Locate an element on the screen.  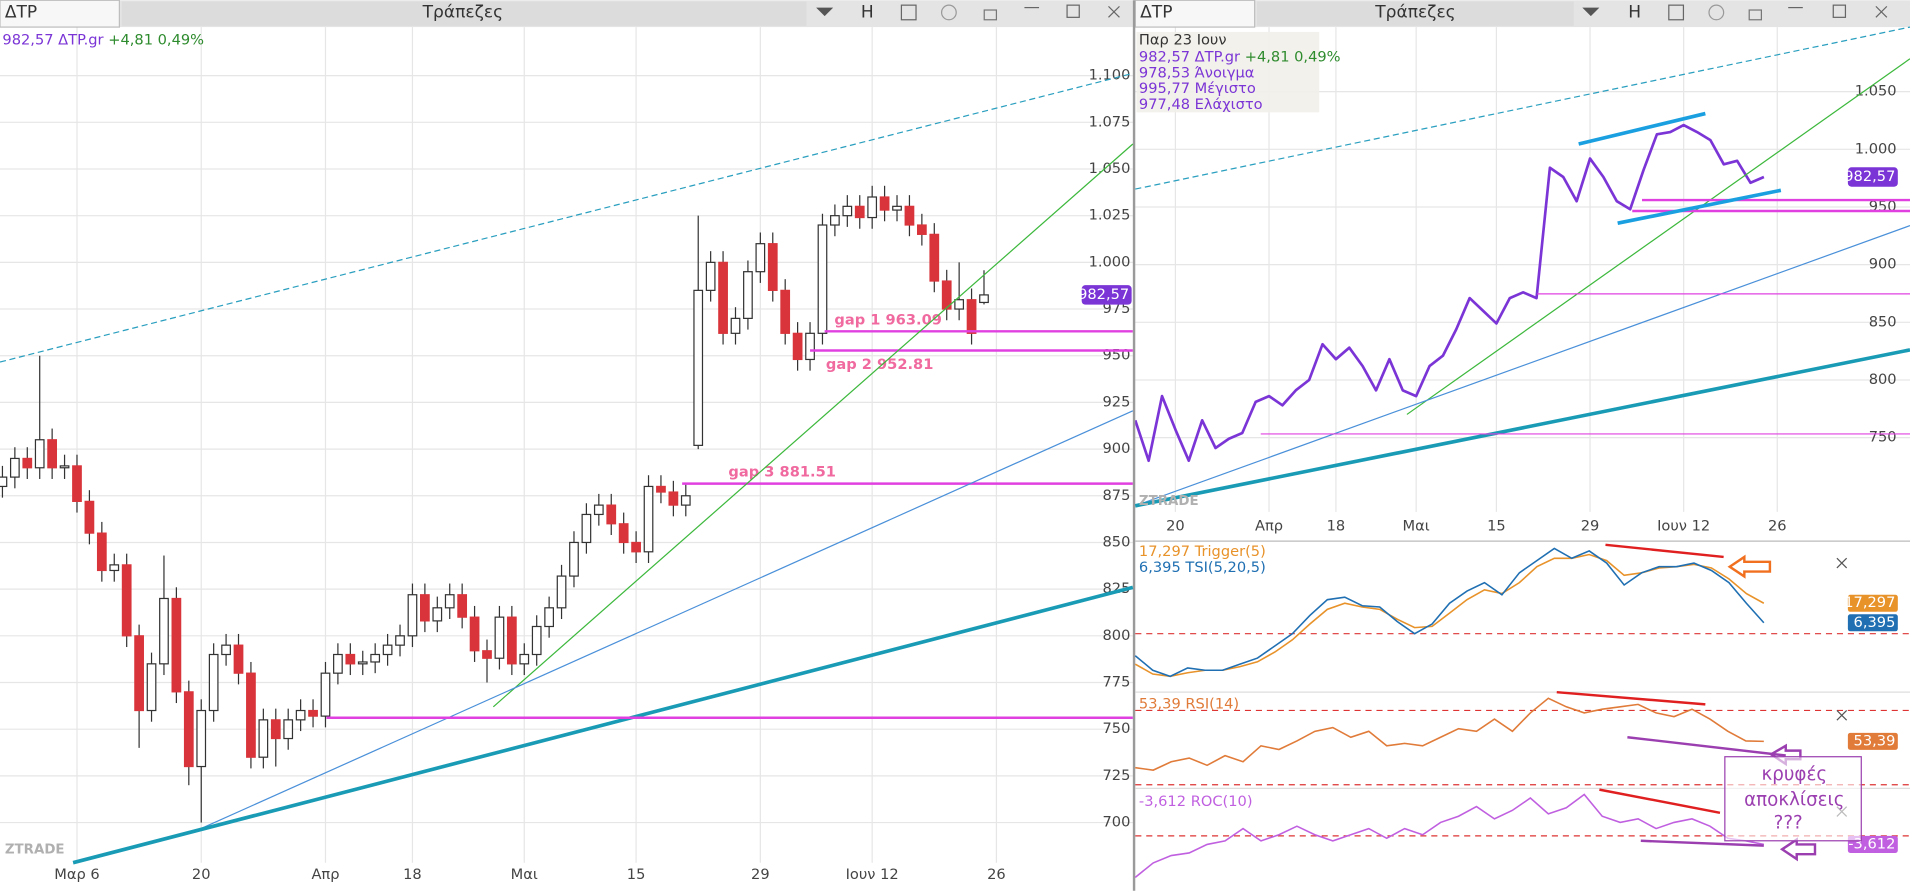
note-box is located at coordinates (1793, 799).